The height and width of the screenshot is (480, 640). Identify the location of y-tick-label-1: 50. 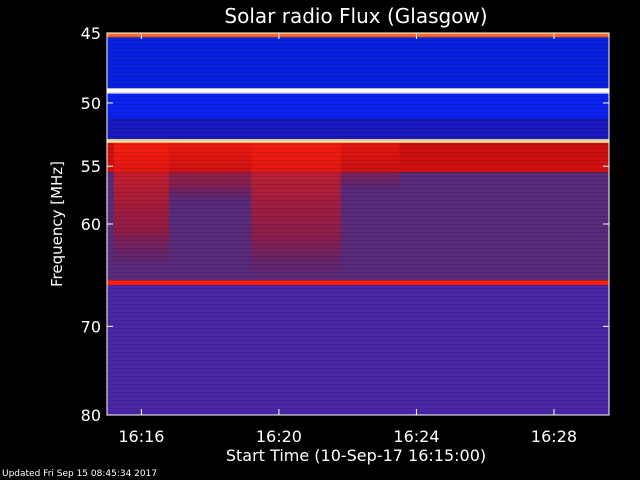
(91, 103).